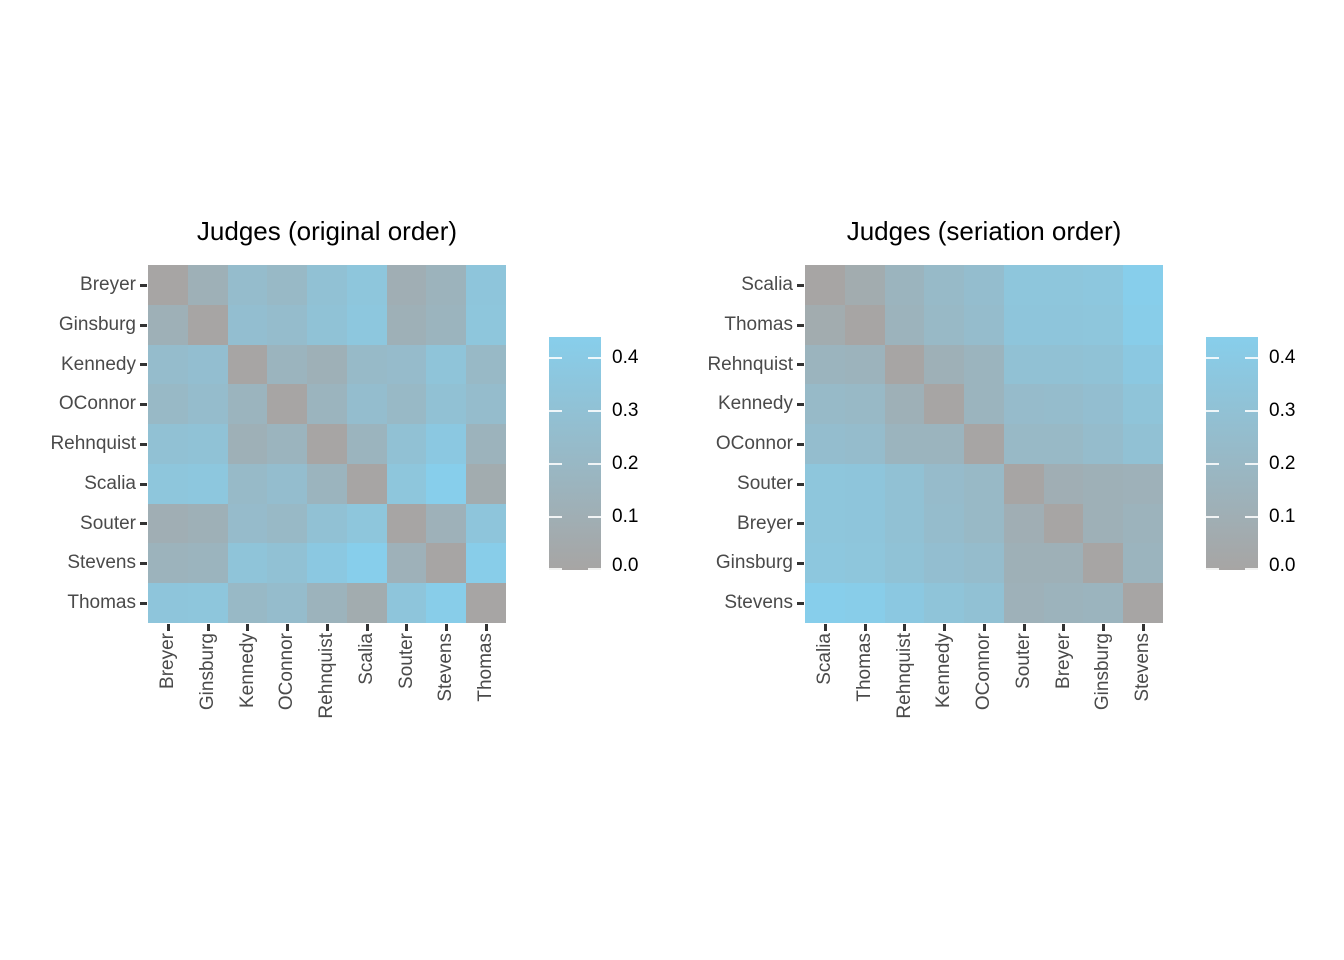  What do you see at coordinates (445, 667) in the screenshot?
I see `col-label: Stevens` at bounding box center [445, 667].